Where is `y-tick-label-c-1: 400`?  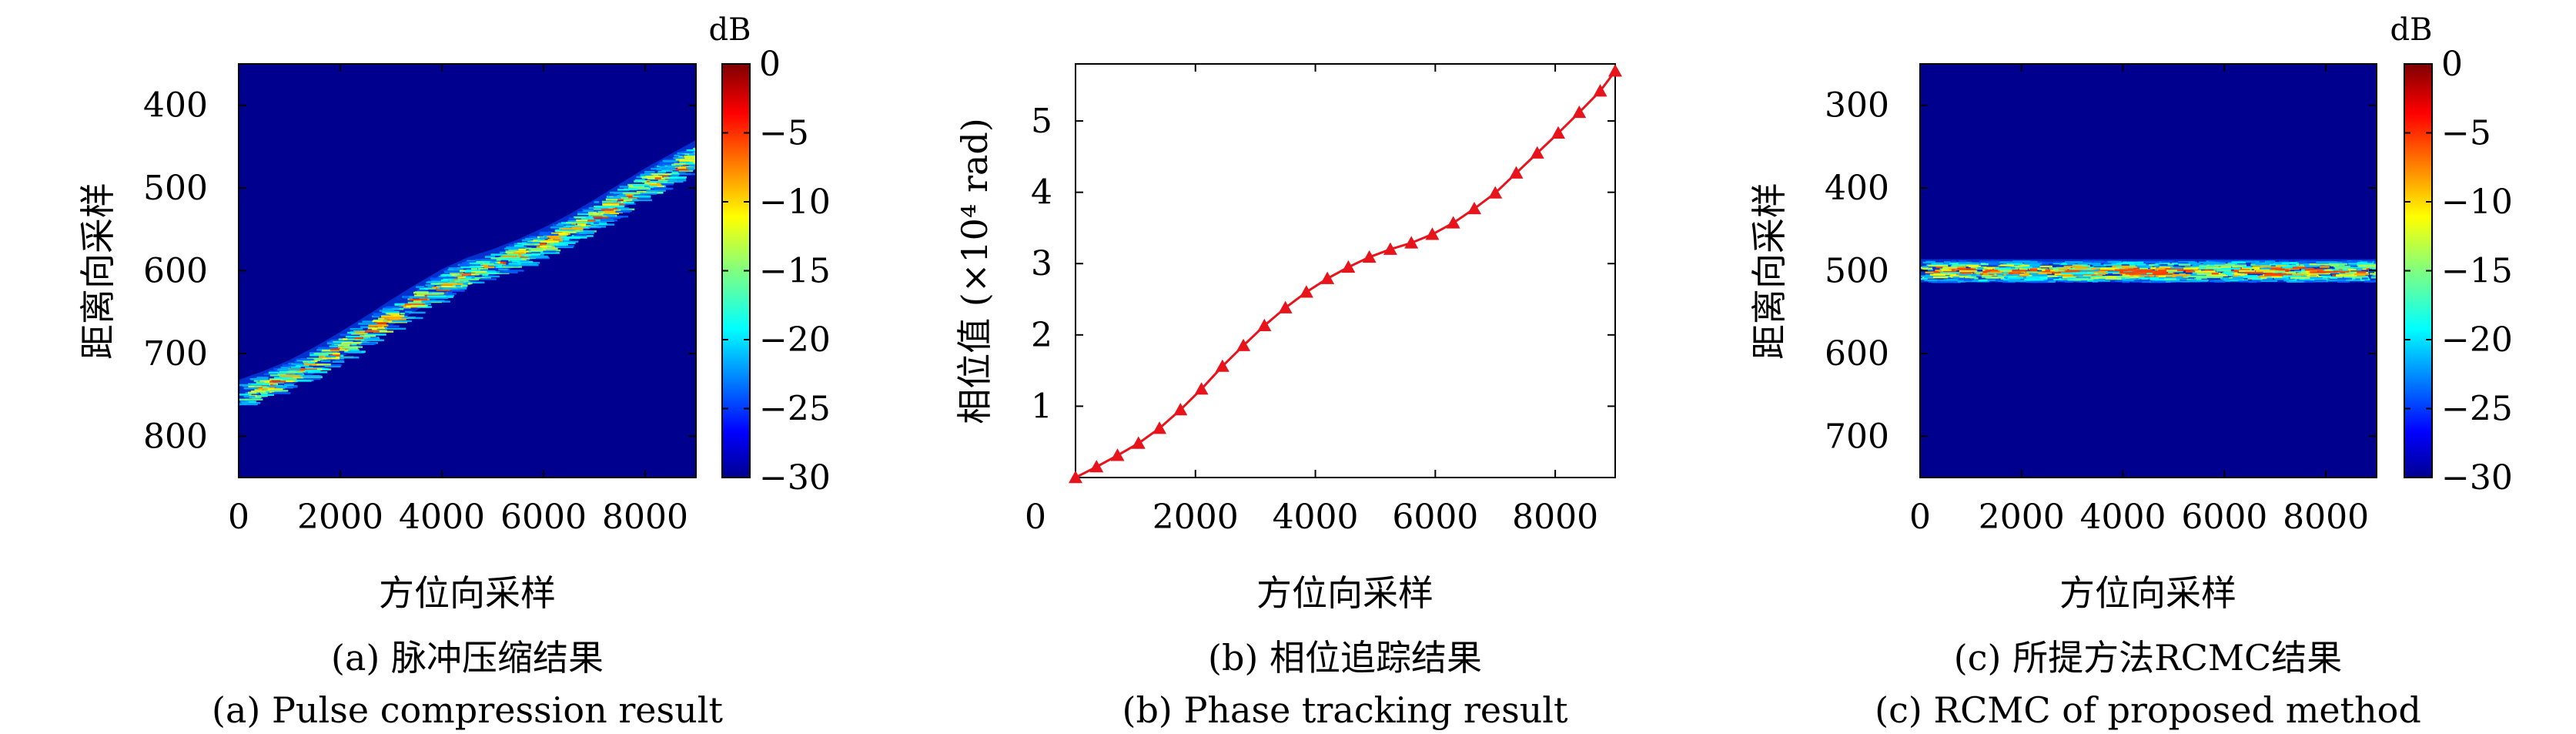
y-tick-label-c-1: 400 is located at coordinates (1857, 188).